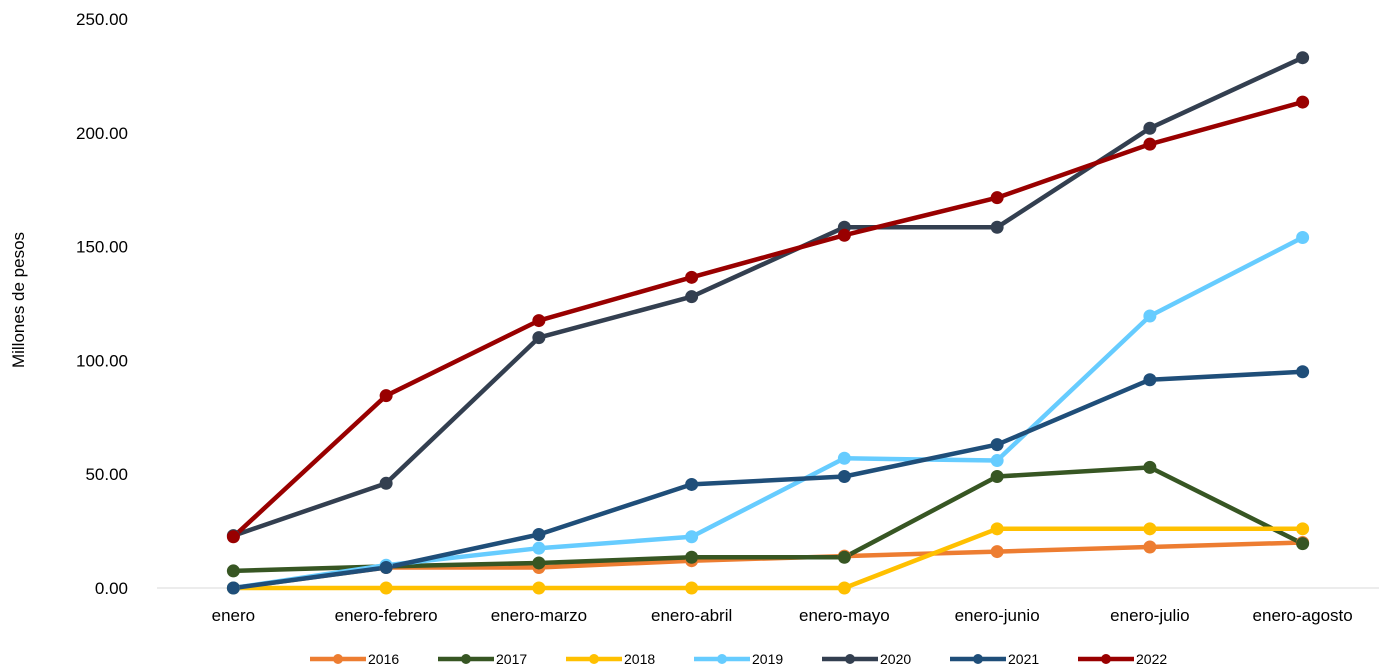 The height and width of the screenshot is (666, 1379). Describe the element at coordinates (994, 658) in the screenshot. I see `legend-item-2021: 2021` at that location.